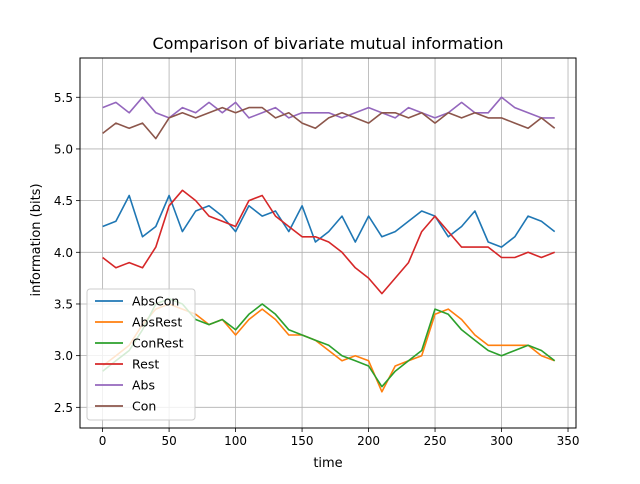  What do you see at coordinates (63, 98) in the screenshot?
I see `y-tick-label: 5.5` at bounding box center [63, 98].